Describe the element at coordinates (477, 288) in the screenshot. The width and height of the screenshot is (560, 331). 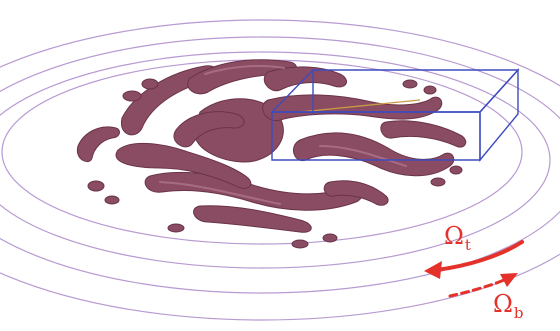
I see `arrow-bottom-shaft` at that location.